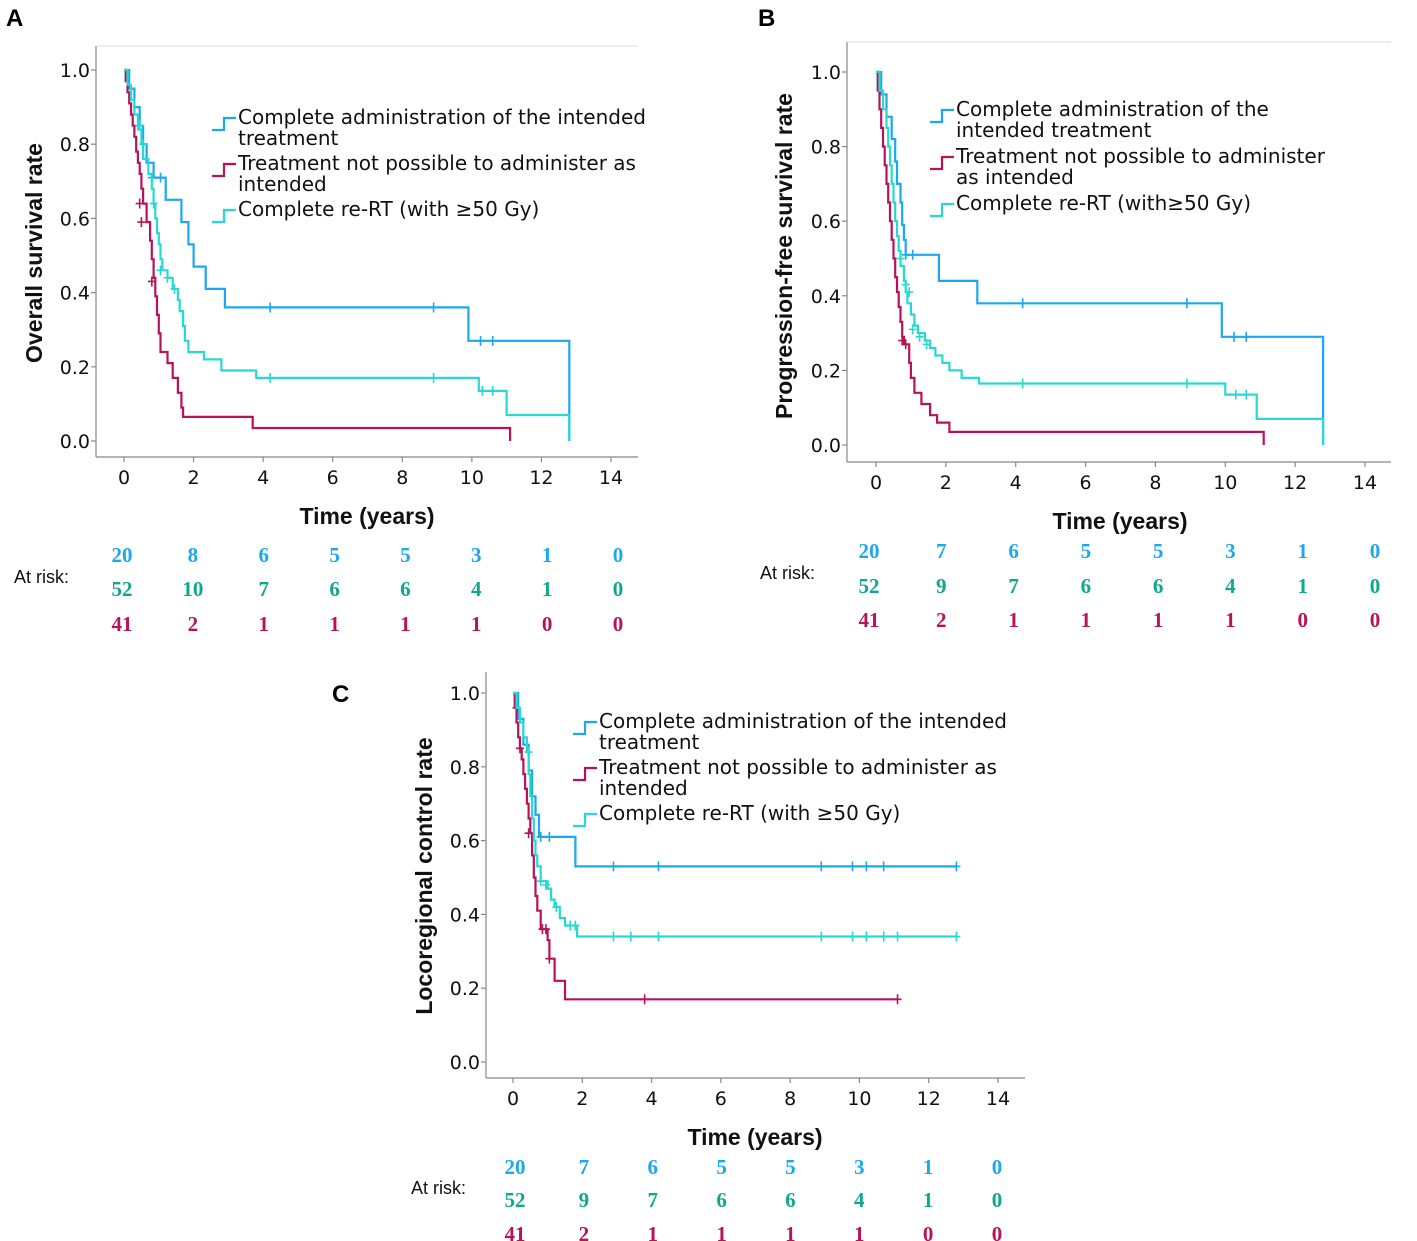 Image resolution: width=1417 pixels, height=1241 pixels. I want to click on legend-label-not-possible: Treatment not possible to administer, so click(1140, 156).